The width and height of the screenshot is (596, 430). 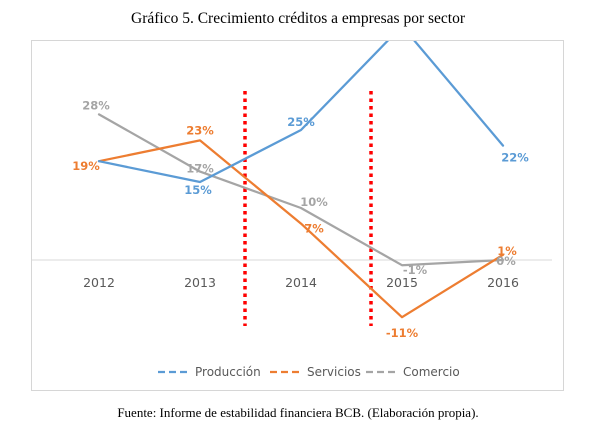 What do you see at coordinates (314, 202) in the screenshot?
I see `data-label: 10%` at bounding box center [314, 202].